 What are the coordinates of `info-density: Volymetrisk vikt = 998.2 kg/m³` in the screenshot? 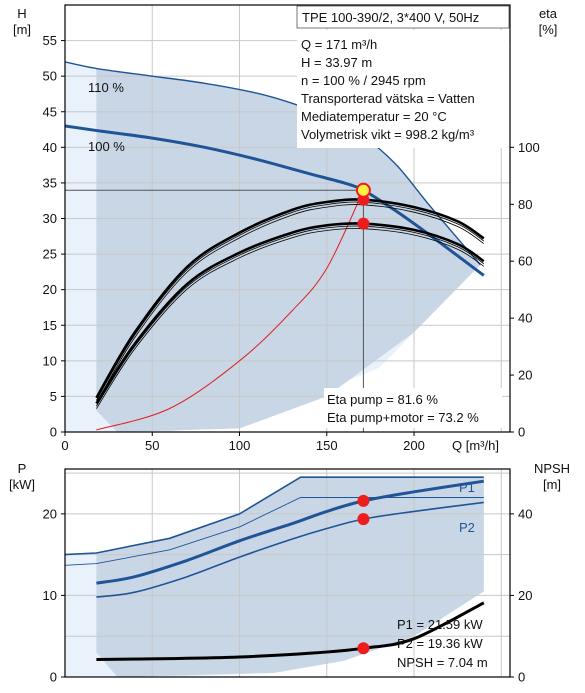 It's located at (388, 134).